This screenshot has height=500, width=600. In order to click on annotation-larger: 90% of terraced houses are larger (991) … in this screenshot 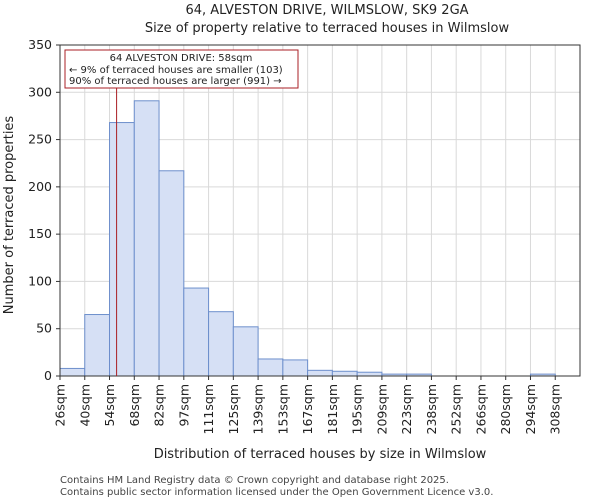, I will do `click(175, 81)`.